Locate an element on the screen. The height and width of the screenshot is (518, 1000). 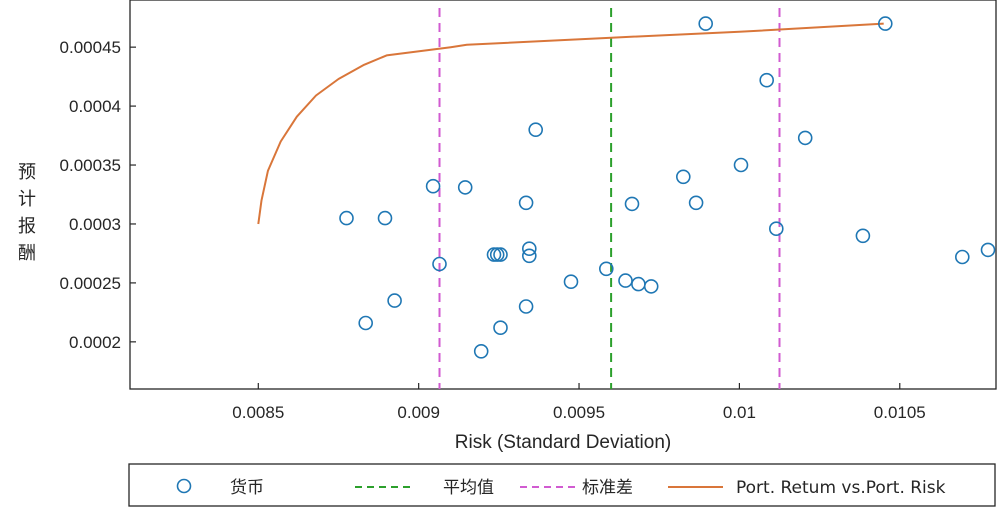
y-tick-label: 0.0004 is located at coordinates (95, 106).